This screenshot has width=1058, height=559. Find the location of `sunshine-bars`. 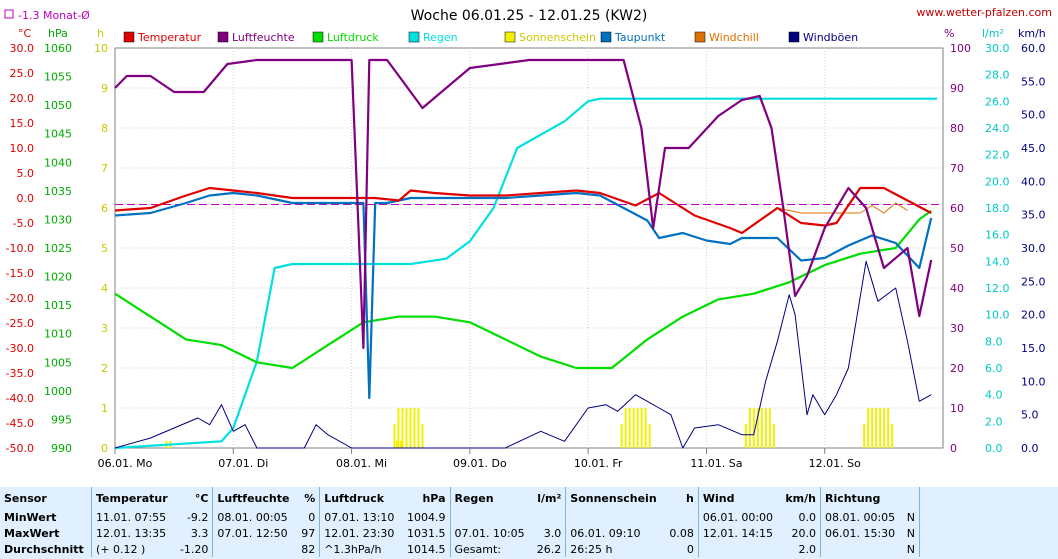

sunshine-bars is located at coordinates (529, 428).